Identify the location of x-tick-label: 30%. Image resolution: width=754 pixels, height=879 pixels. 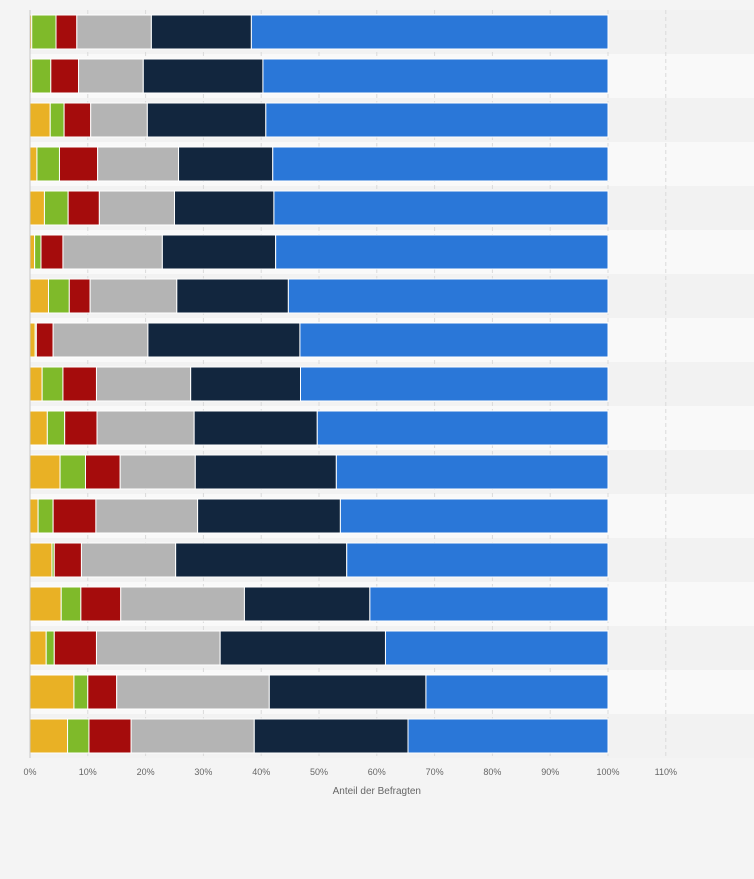
(203, 772).